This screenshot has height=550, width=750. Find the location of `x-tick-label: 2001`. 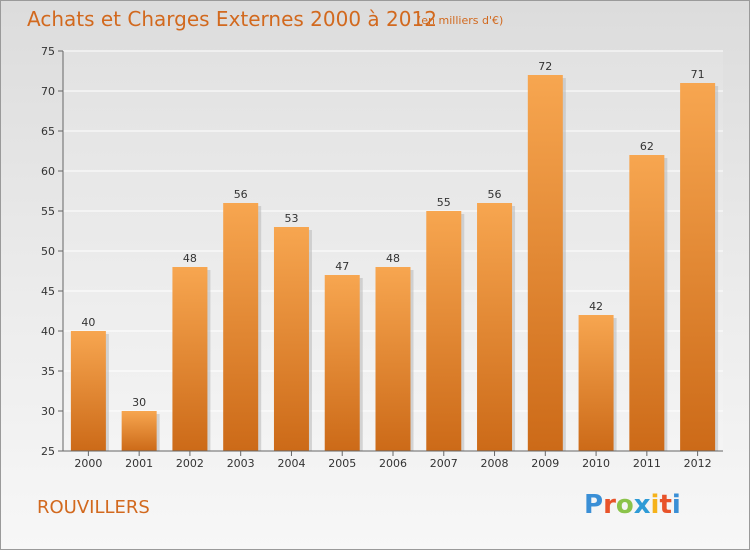

x-tick-label: 2001 is located at coordinates (139, 463).